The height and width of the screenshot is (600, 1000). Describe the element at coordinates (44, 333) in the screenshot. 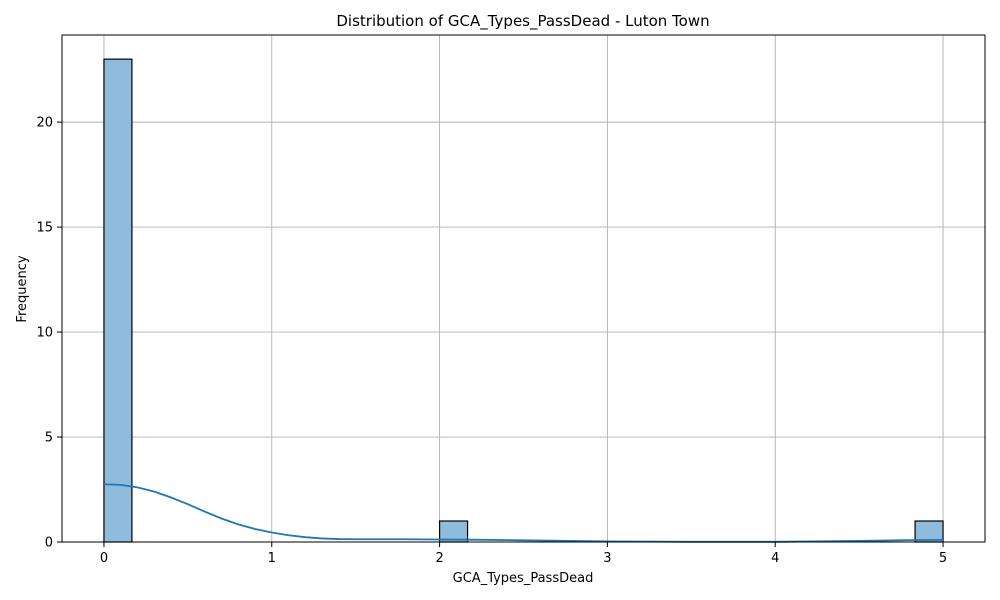

I see `y-tick-label: 10` at that location.